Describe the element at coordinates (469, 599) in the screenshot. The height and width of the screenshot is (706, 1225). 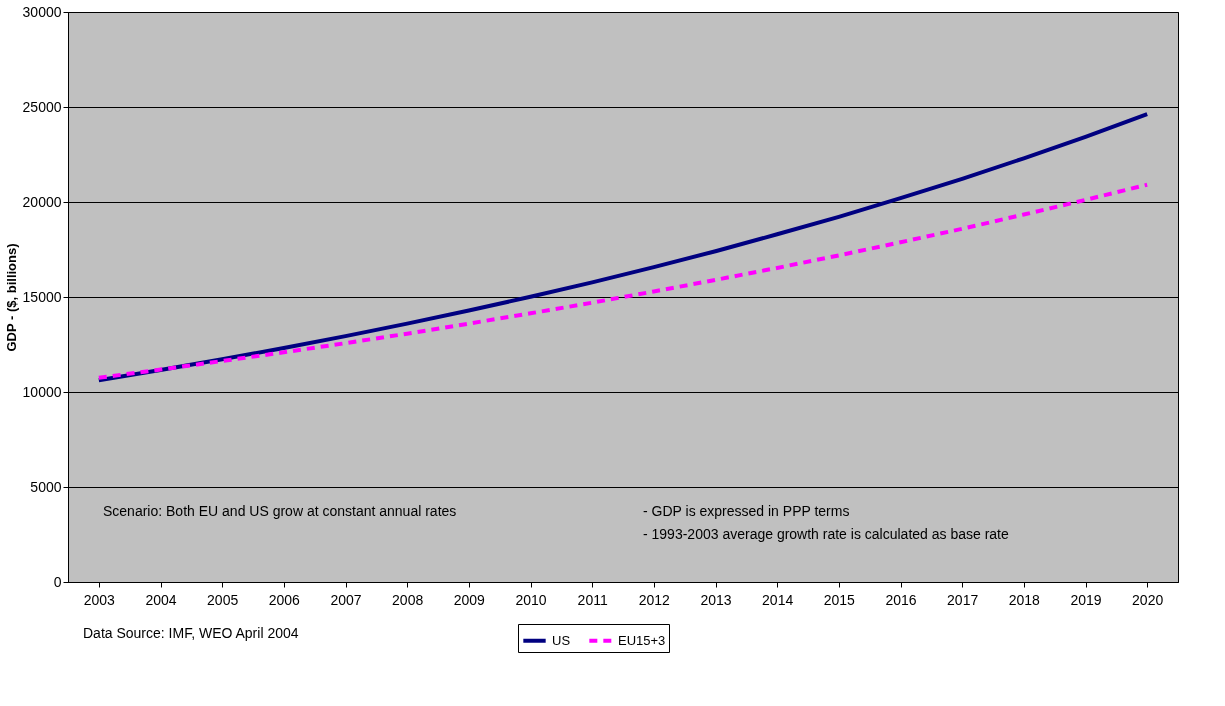
I see `x-tick-label: 2009` at that location.